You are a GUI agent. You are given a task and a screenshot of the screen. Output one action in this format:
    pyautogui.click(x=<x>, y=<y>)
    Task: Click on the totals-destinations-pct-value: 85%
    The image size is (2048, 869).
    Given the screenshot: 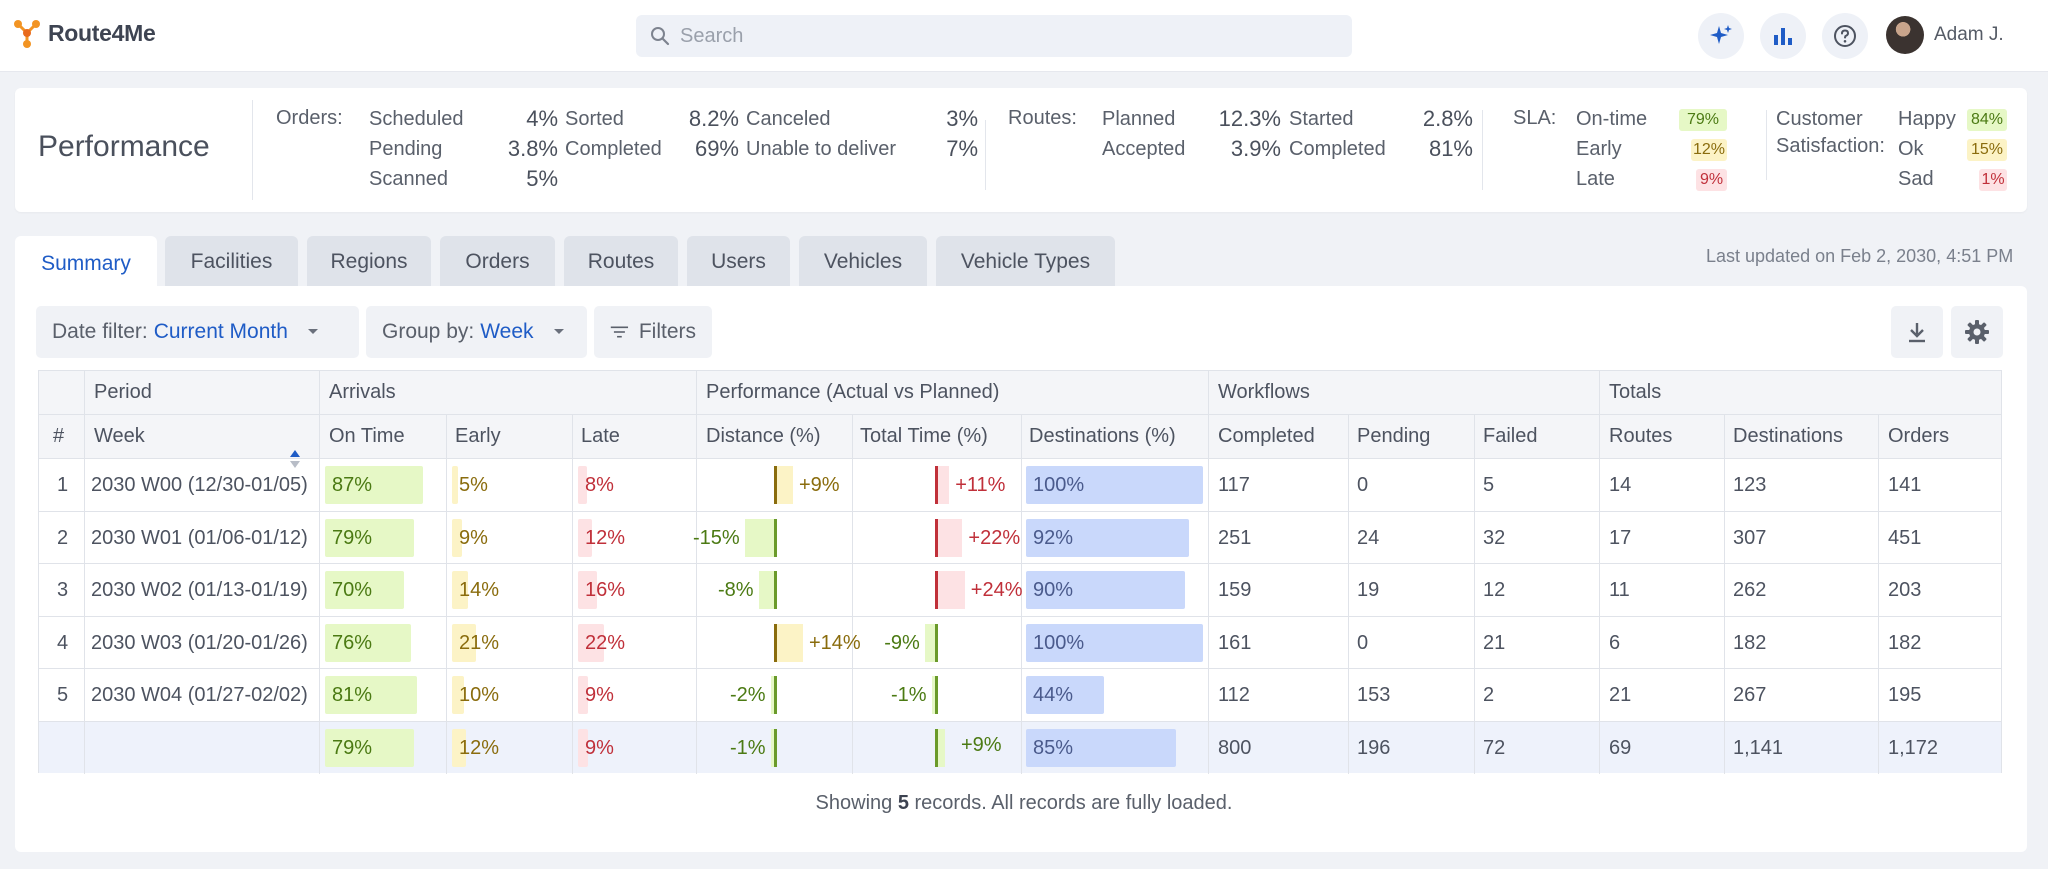 What is the action you would take?
    pyautogui.click(x=1053, y=748)
    